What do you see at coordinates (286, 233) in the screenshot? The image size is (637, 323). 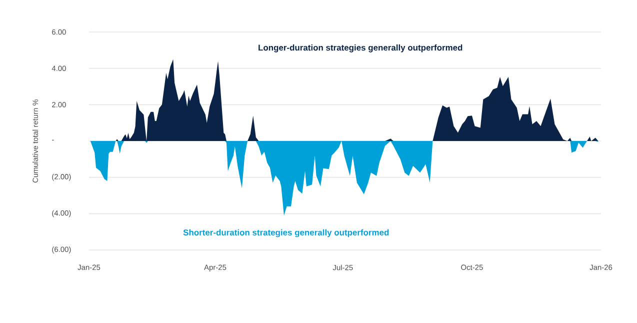 I see `annotation: Shorter-duration strategies generally outperformed` at bounding box center [286, 233].